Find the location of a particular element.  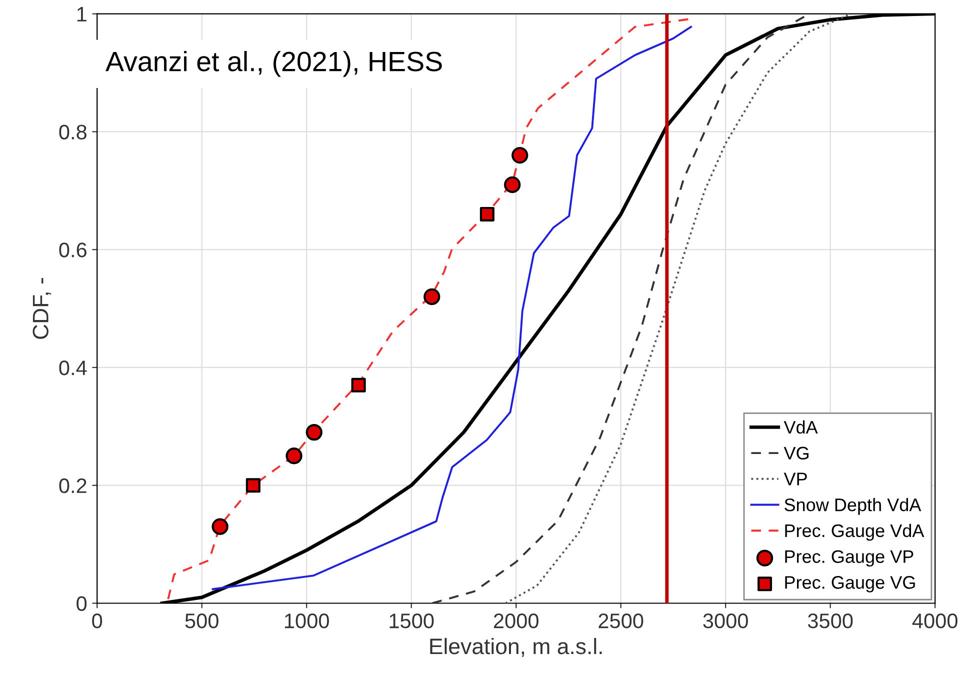

legend-label: Prec. Gauge VdA is located at coordinates (854, 532).